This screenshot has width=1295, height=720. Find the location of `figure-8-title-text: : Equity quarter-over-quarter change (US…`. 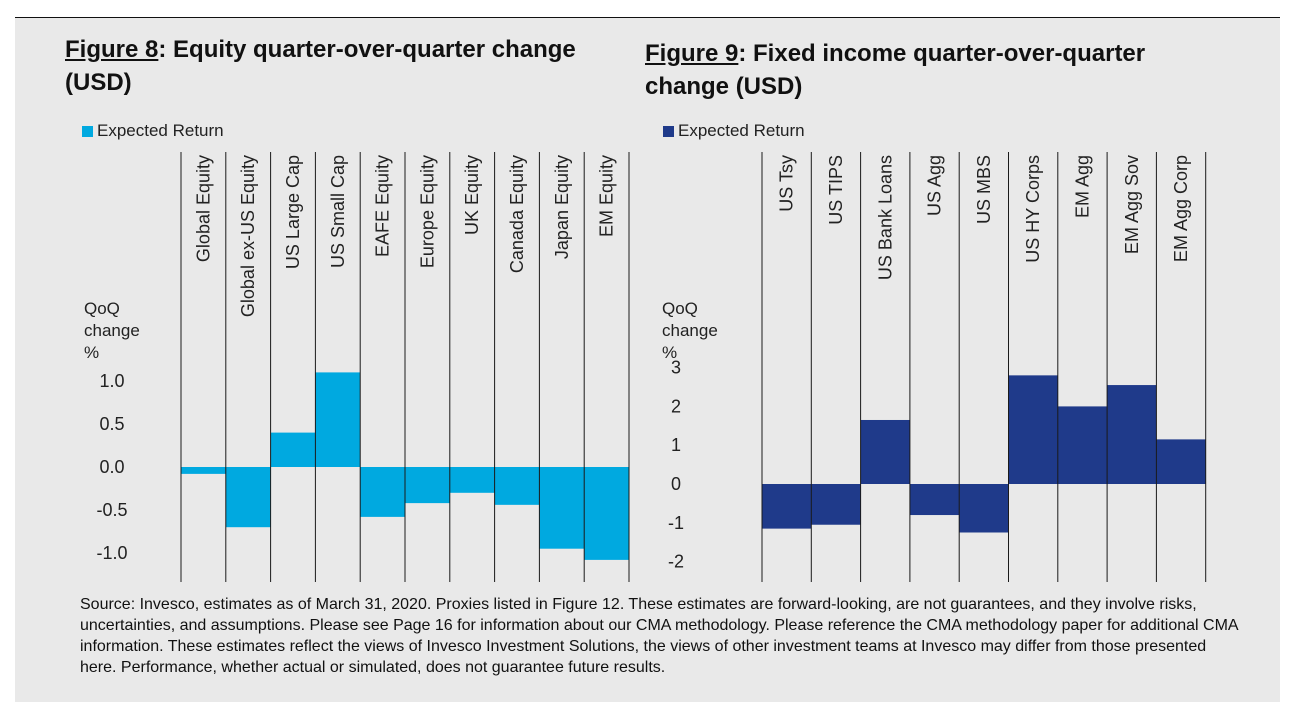

figure-8-title-text: : Equity quarter-over-quarter change (US… is located at coordinates (320, 66).